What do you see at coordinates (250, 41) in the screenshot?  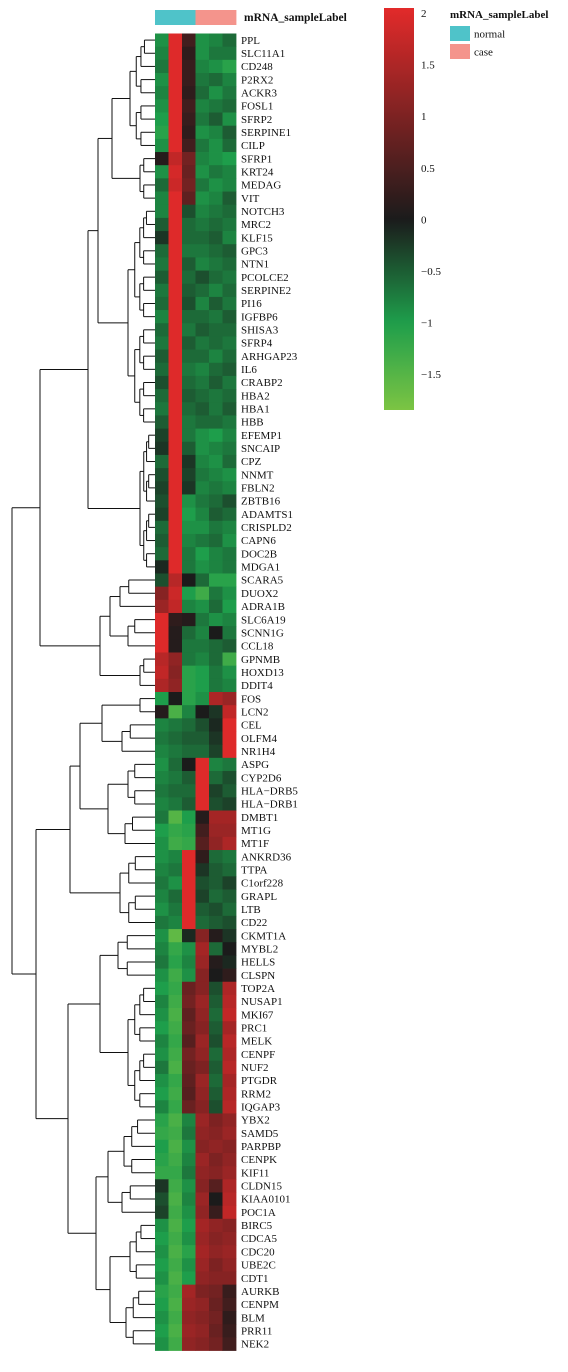 I see `row-label: PPL` at bounding box center [250, 41].